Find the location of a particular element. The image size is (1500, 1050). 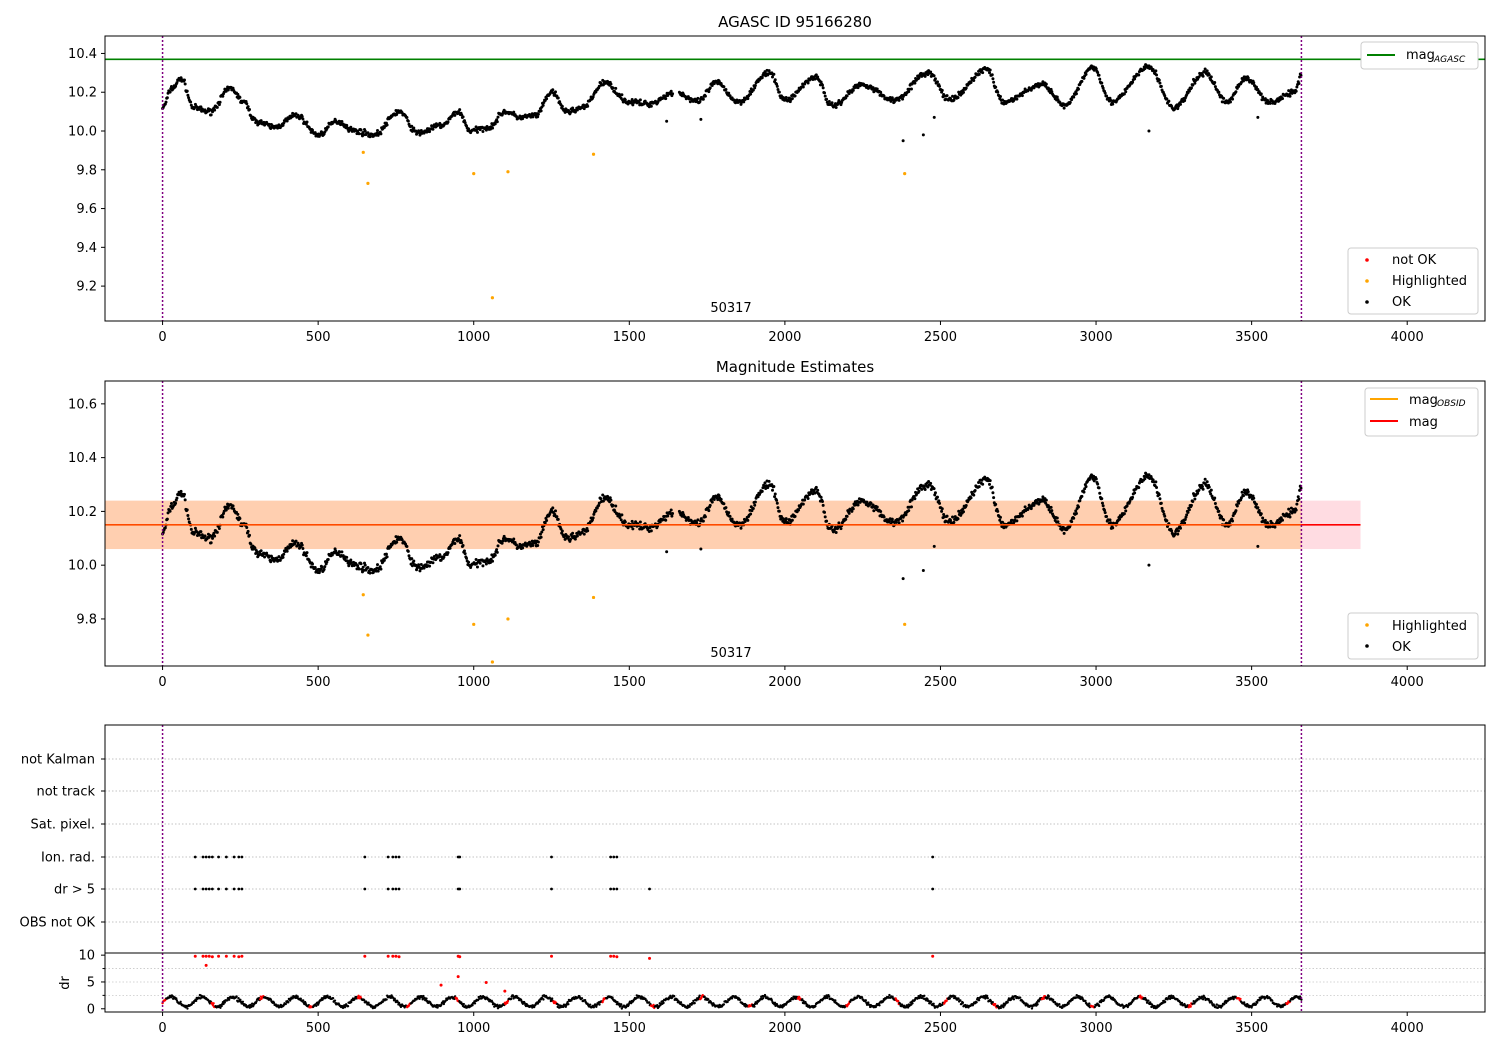

y-tick-label: 10.2 is located at coordinates (82, 93).